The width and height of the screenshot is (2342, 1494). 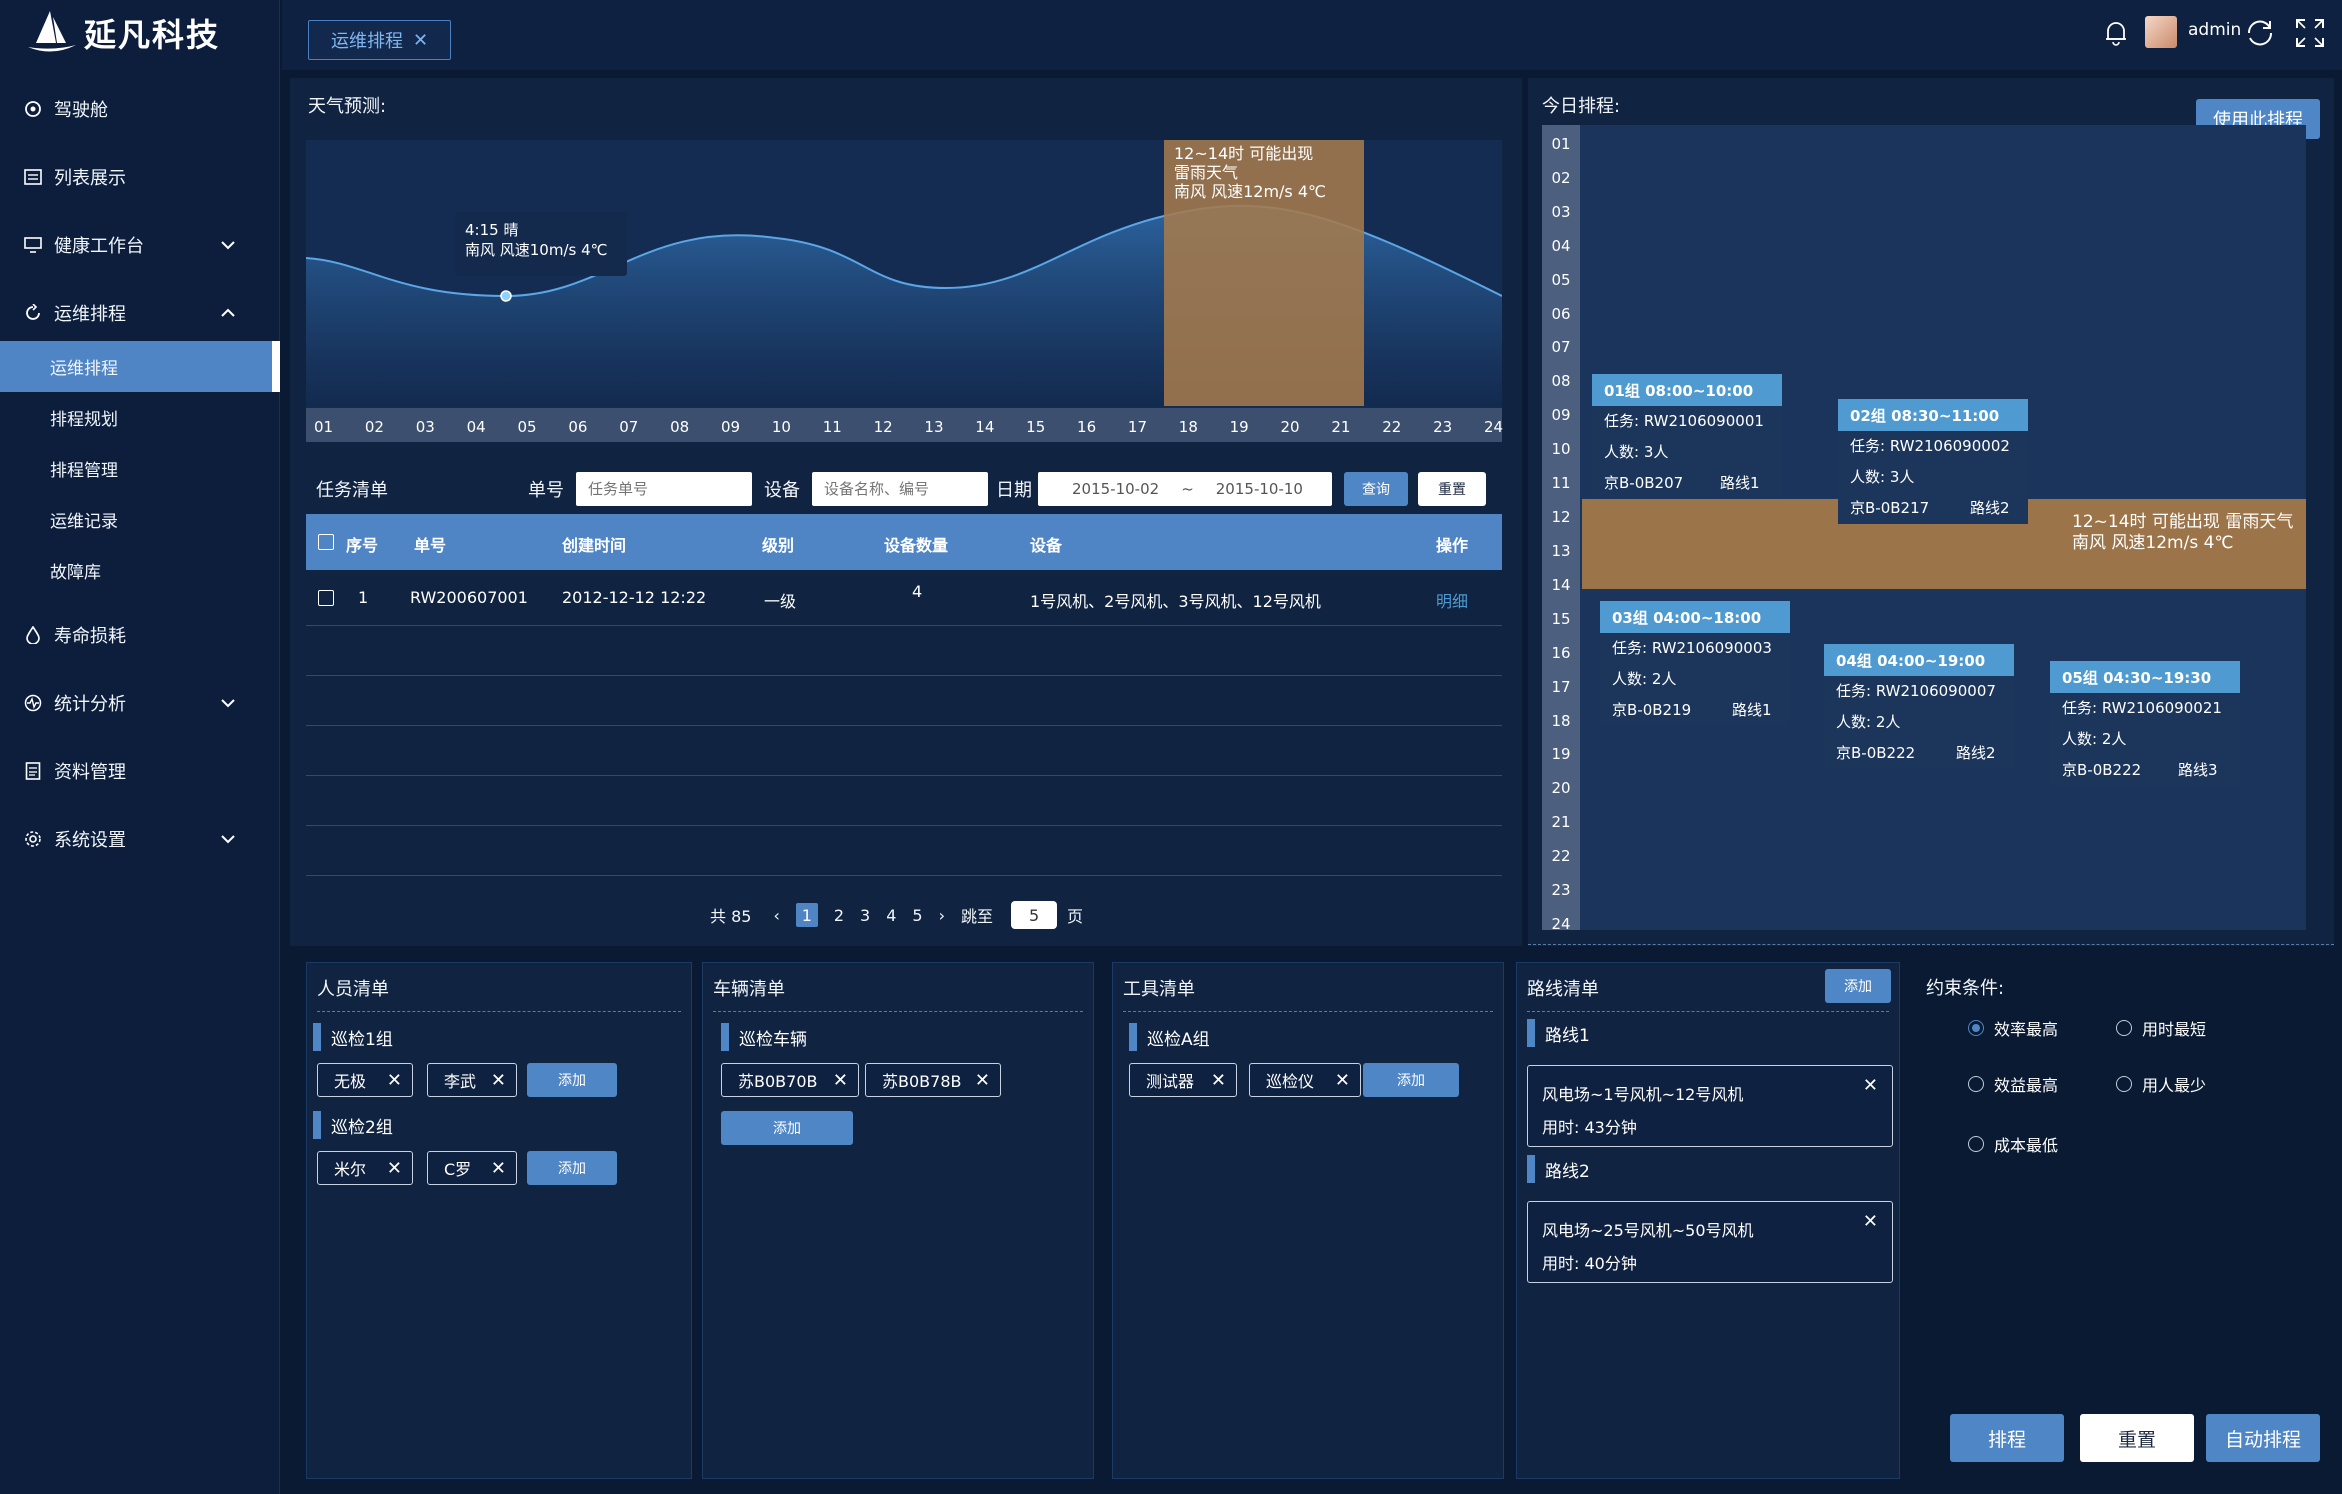 What do you see at coordinates (2116, 33) in the screenshot?
I see `bell-icon` at bounding box center [2116, 33].